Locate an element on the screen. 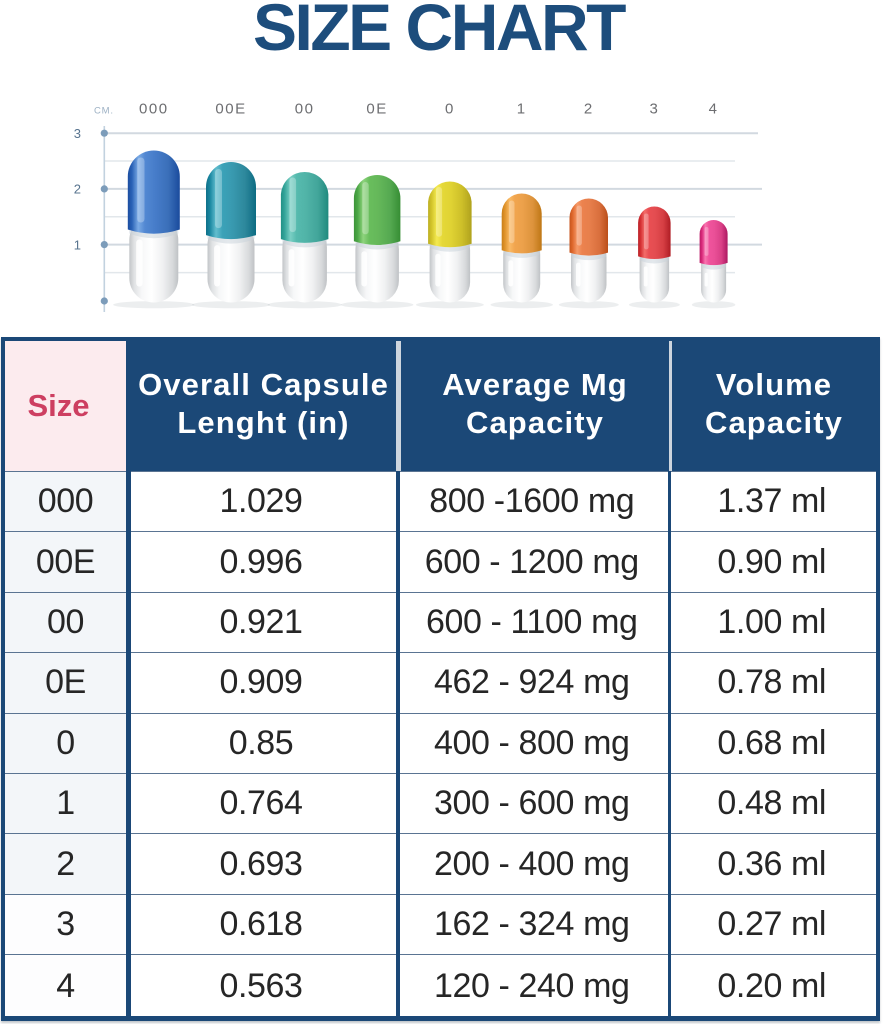 The image size is (883, 1024). svg-text: 00E is located at coordinates (230, 109).